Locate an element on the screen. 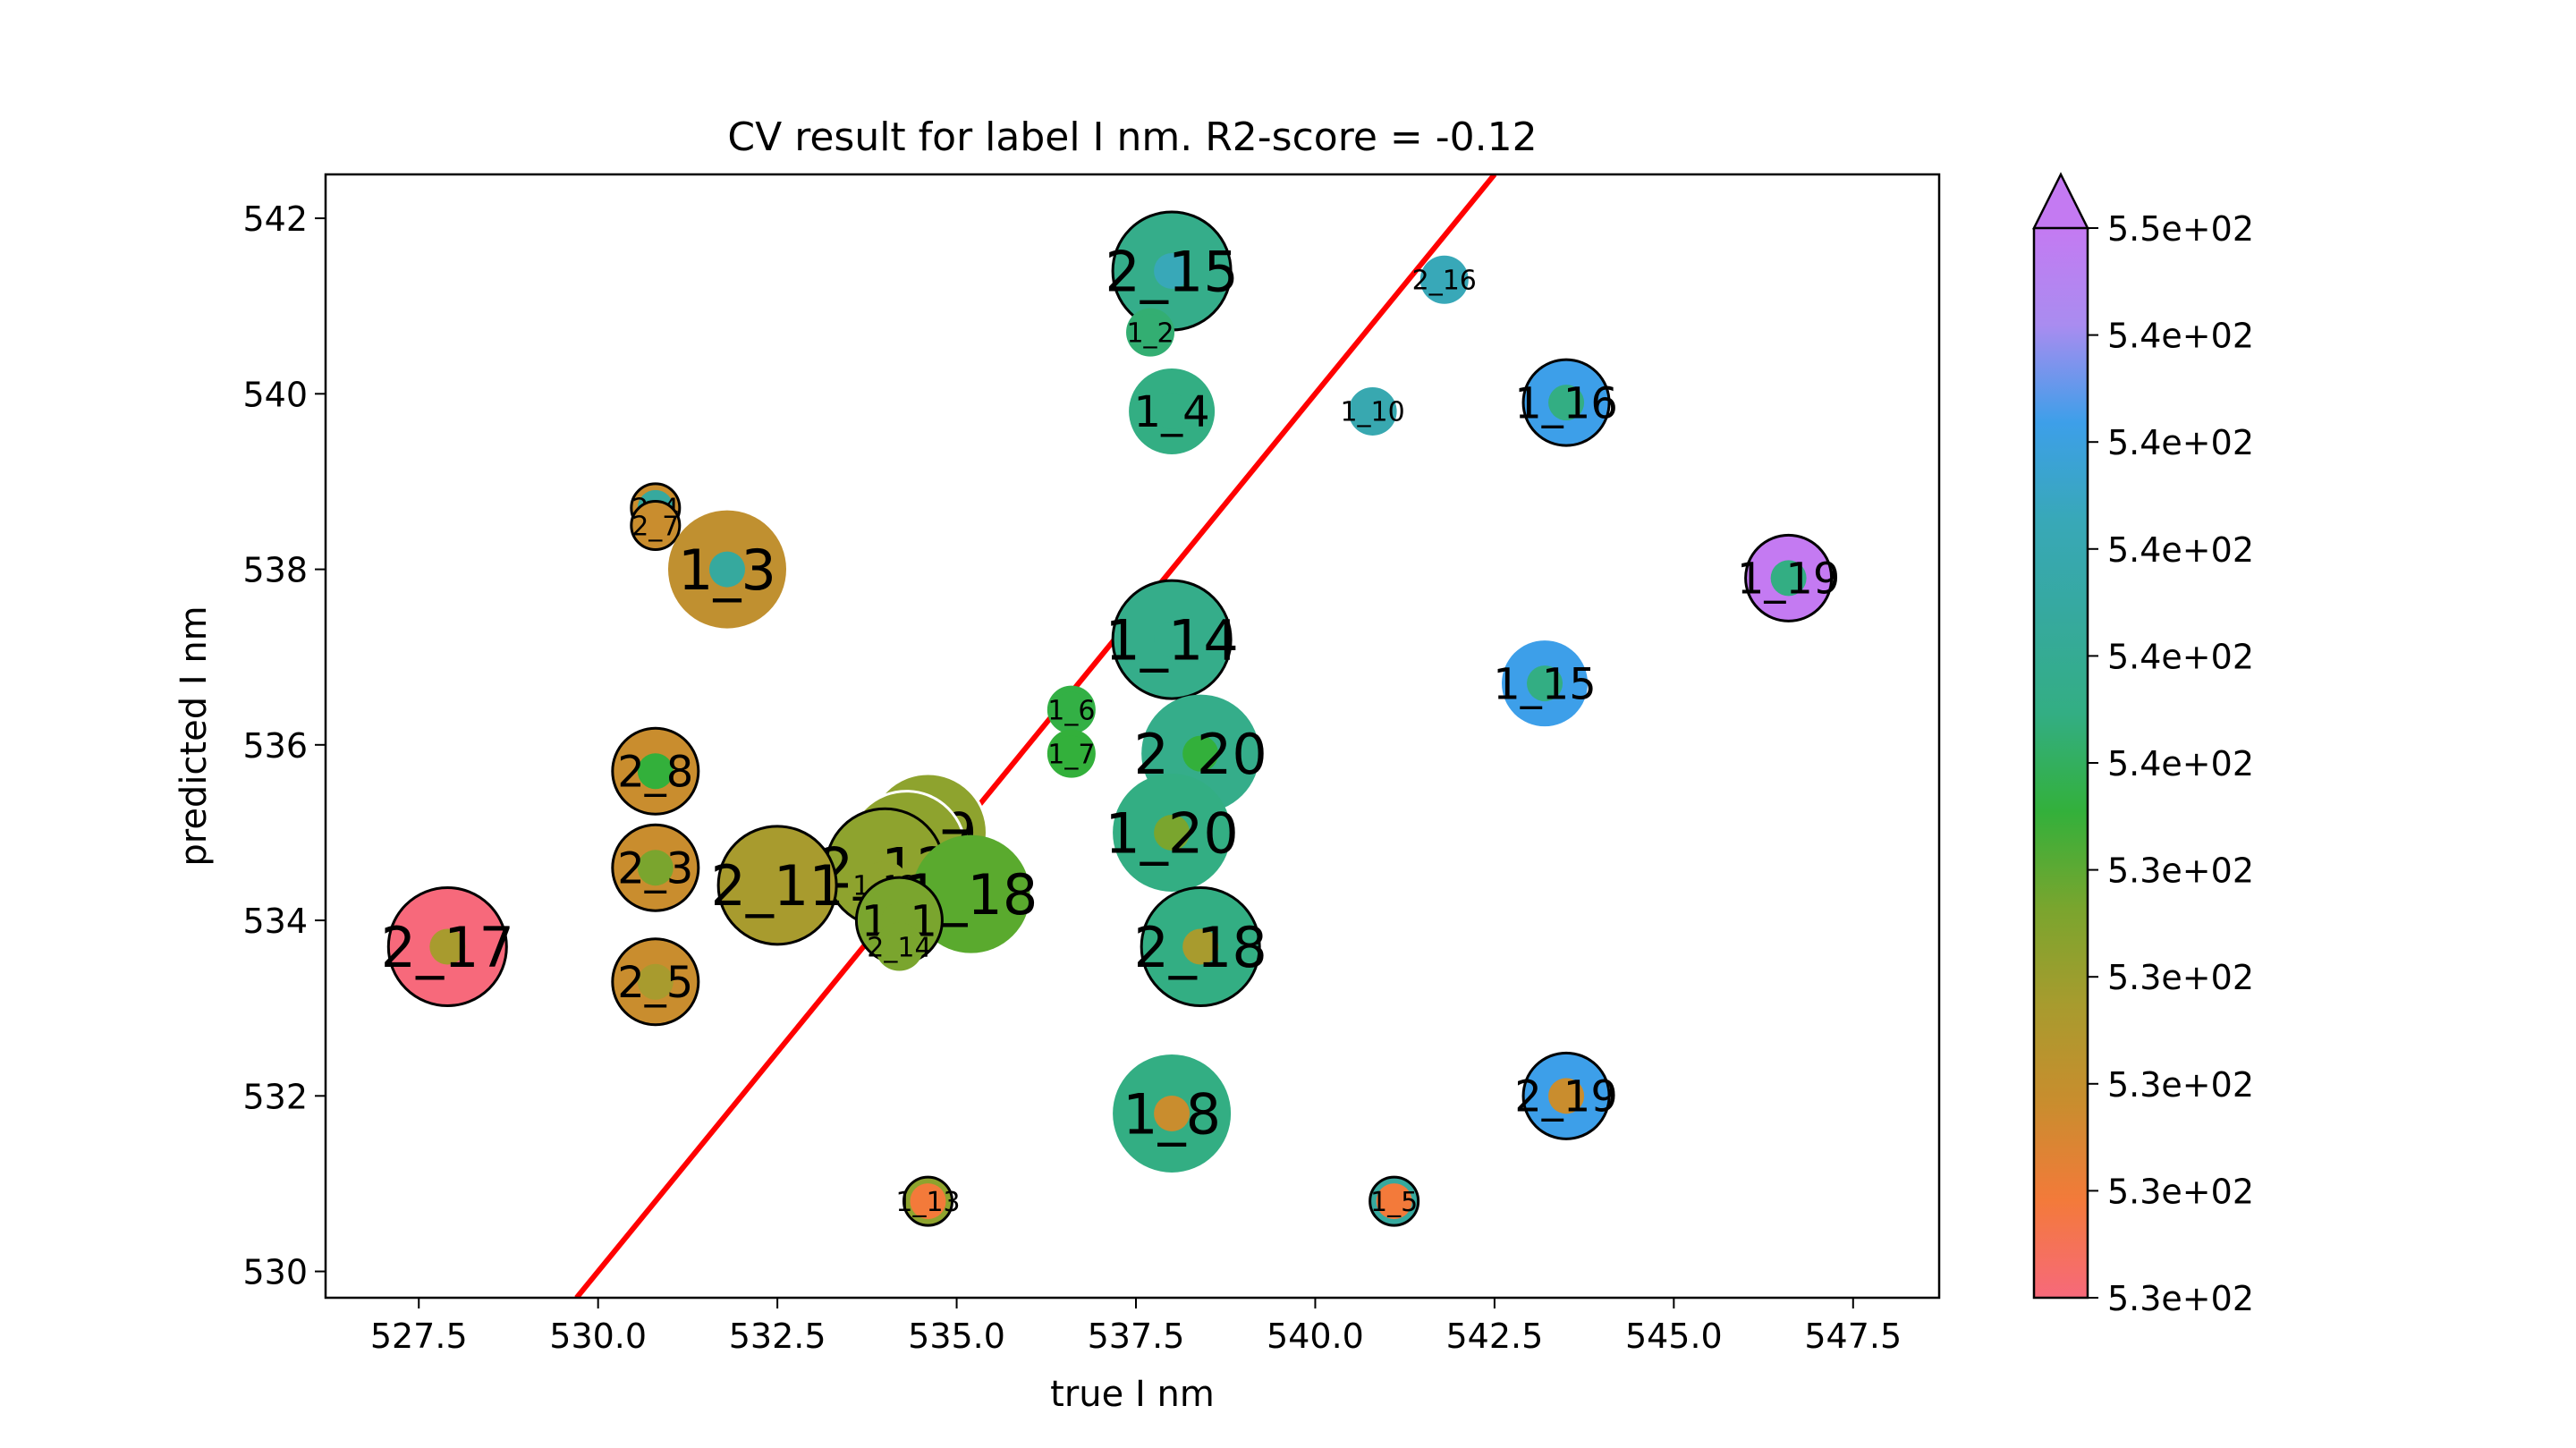  y-axis-label: predicted I nm is located at coordinates (194, 735).